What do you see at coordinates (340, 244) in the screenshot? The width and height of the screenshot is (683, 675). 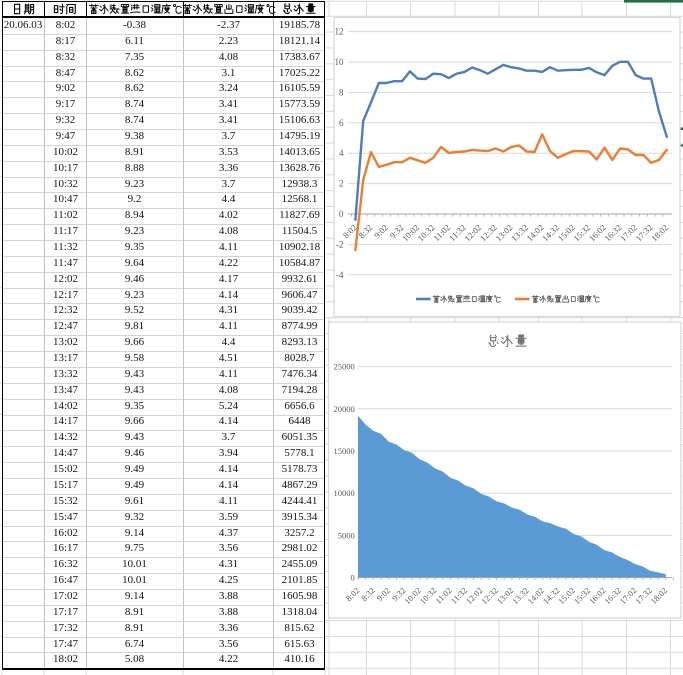 I see `svg-text: -2` at bounding box center [340, 244].